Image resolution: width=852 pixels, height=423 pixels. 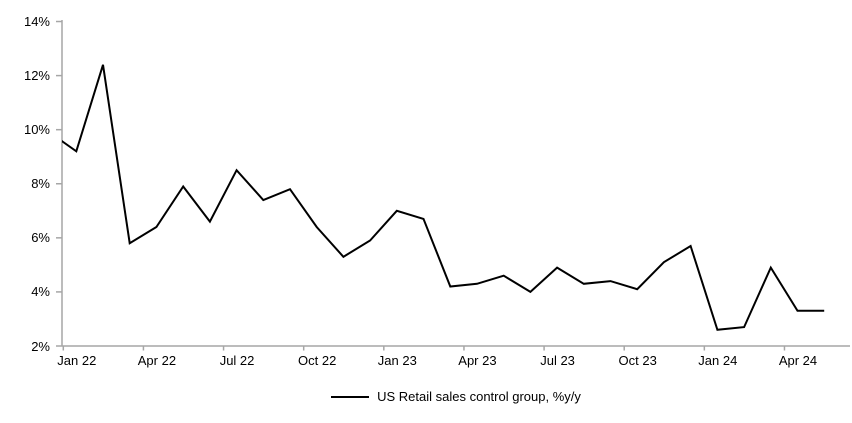 I want to click on x-axis-tick-label: Apr 24, so click(x=798, y=360).